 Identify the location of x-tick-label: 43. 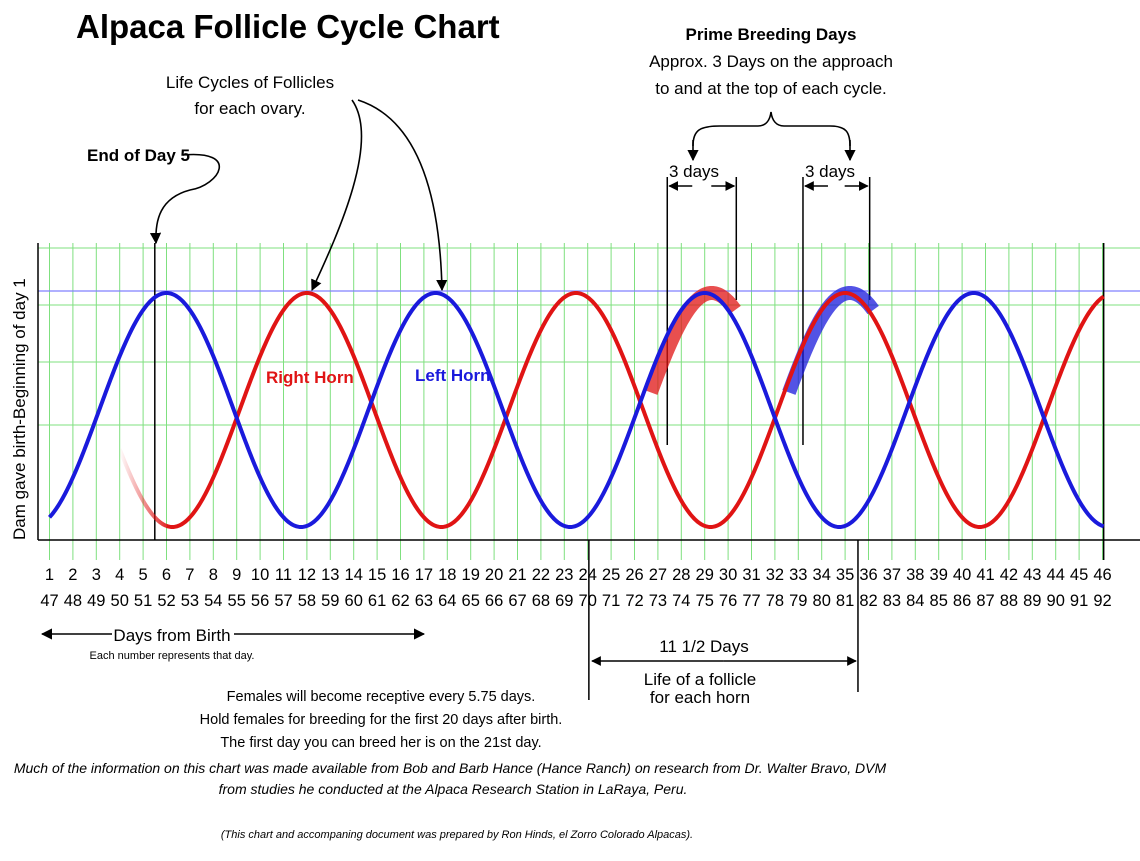
(1032, 575).